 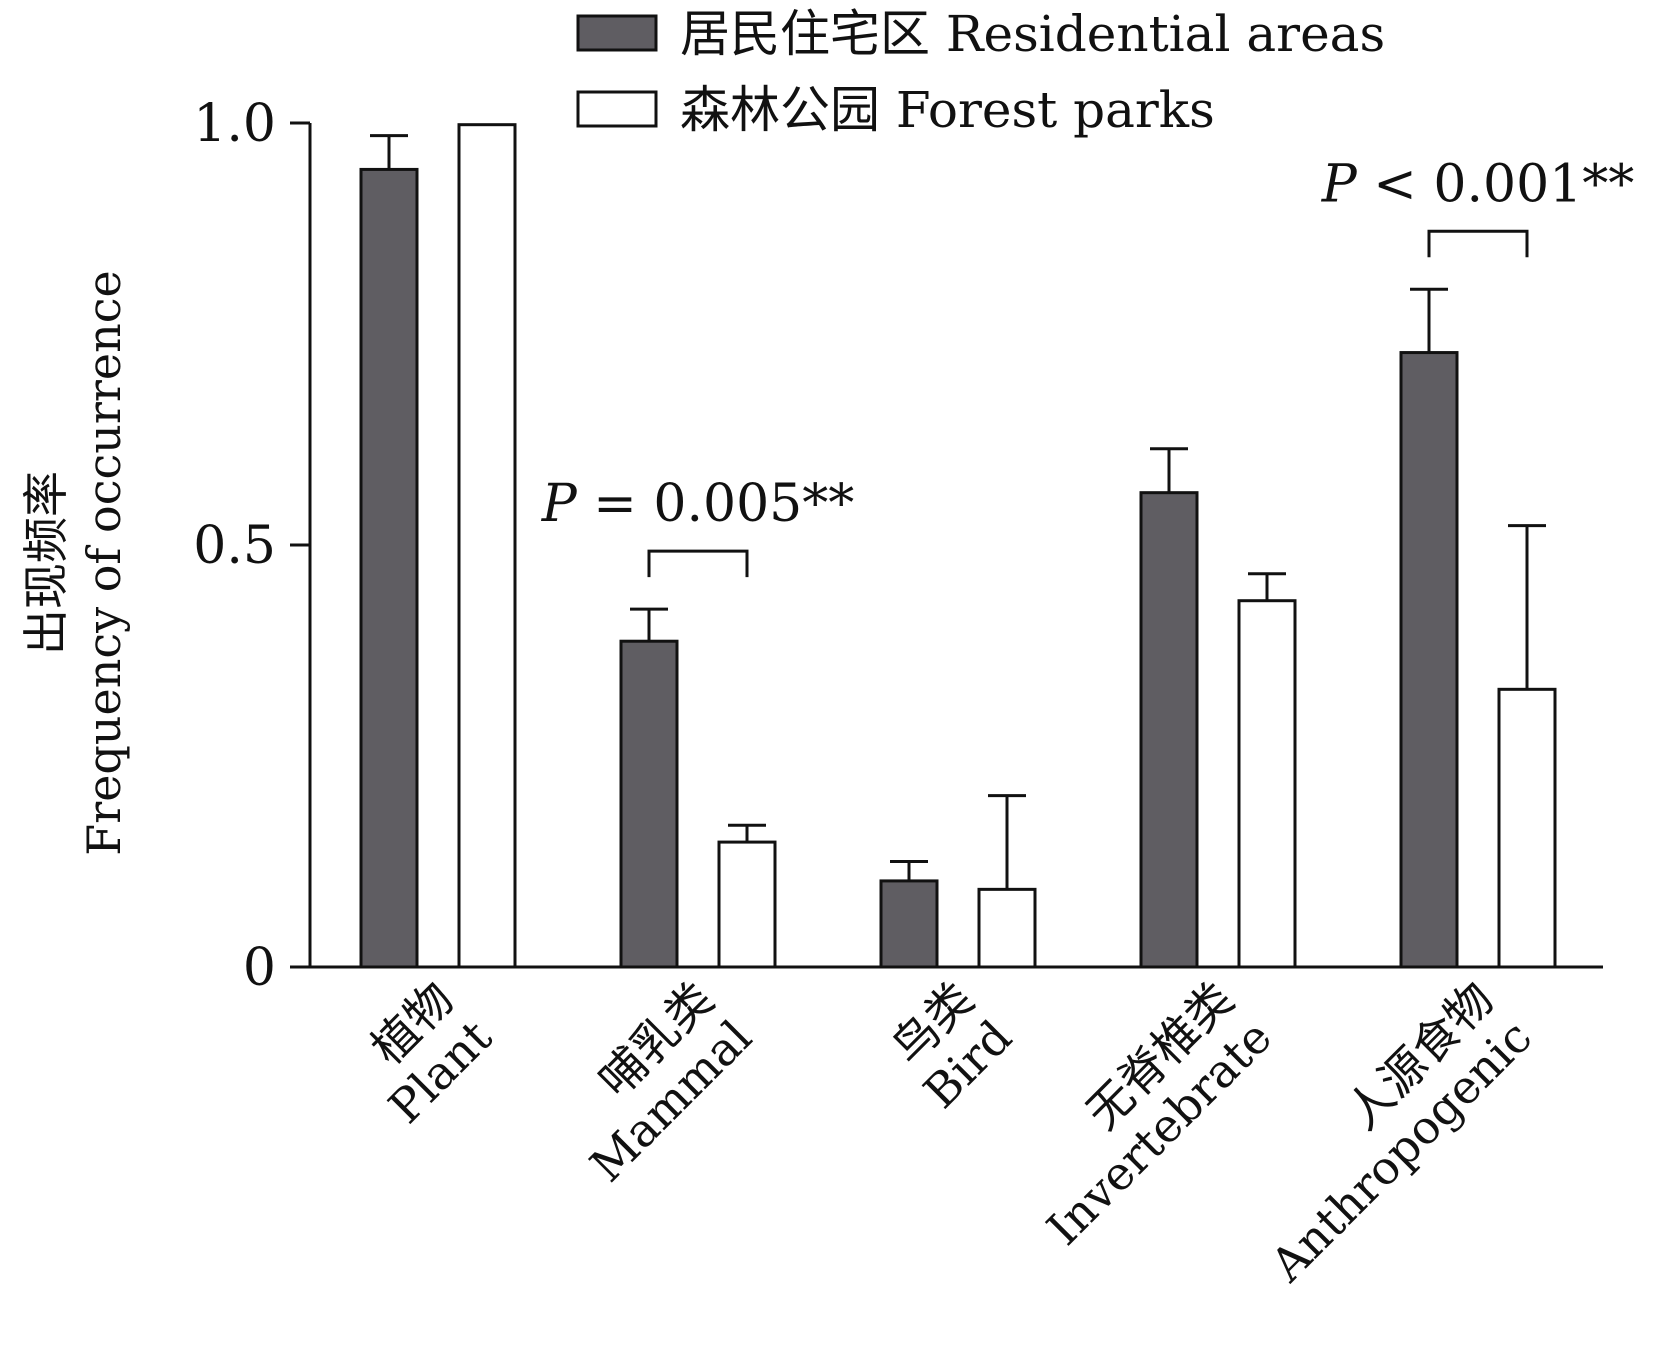 I want to click on y-axis-ticks: 0 0.5 1.0, so click(x=251, y=546).